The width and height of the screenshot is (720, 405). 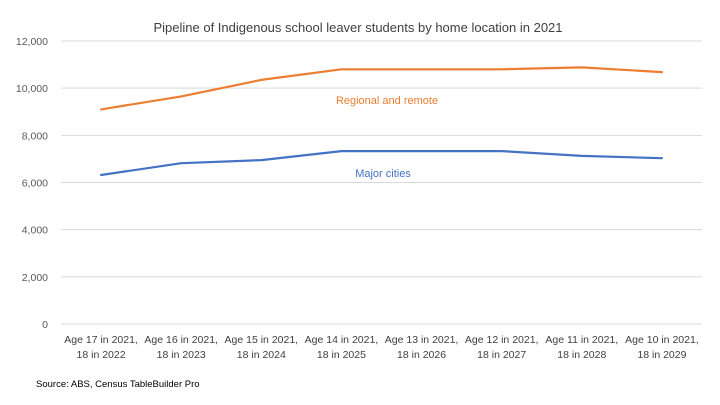 I want to click on x-tick-label: Age 15 in 2021, 18 in 2024, so click(x=262, y=347).